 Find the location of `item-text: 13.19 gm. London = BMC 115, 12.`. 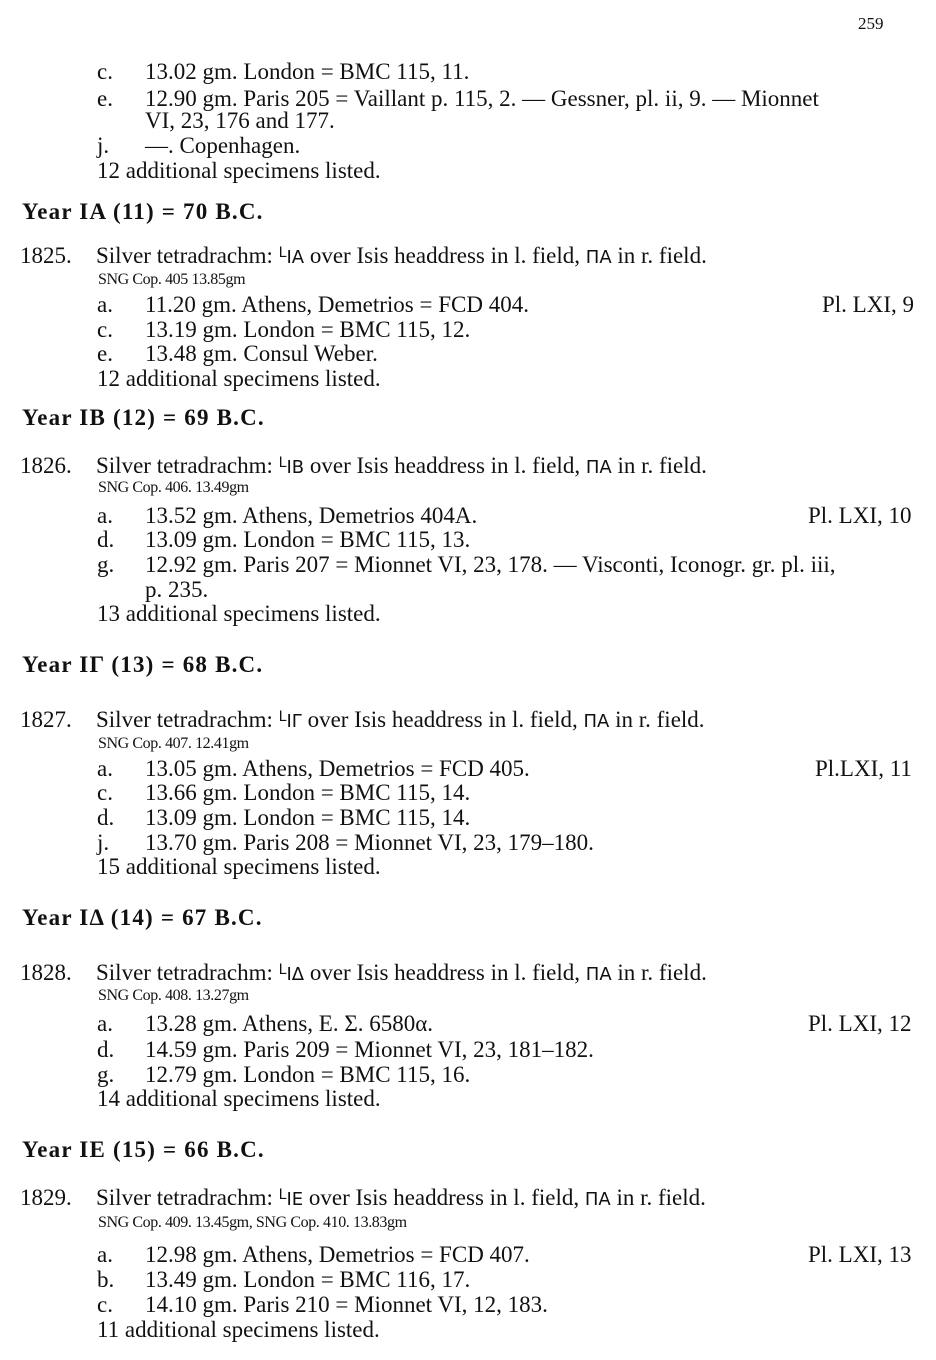

item-text: 13.19 gm. London = BMC 115, 12. is located at coordinates (308, 329).